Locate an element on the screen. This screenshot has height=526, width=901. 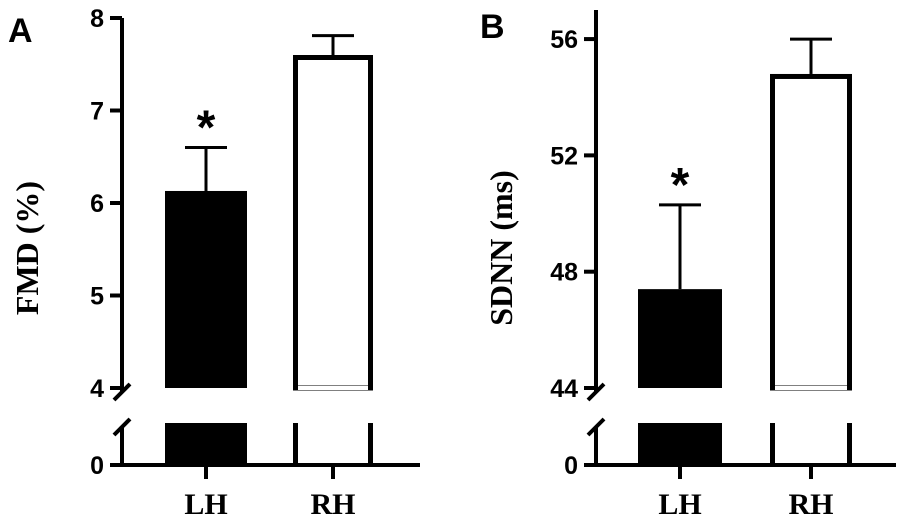
panel-b-letter: B is located at coordinates (492, 27).